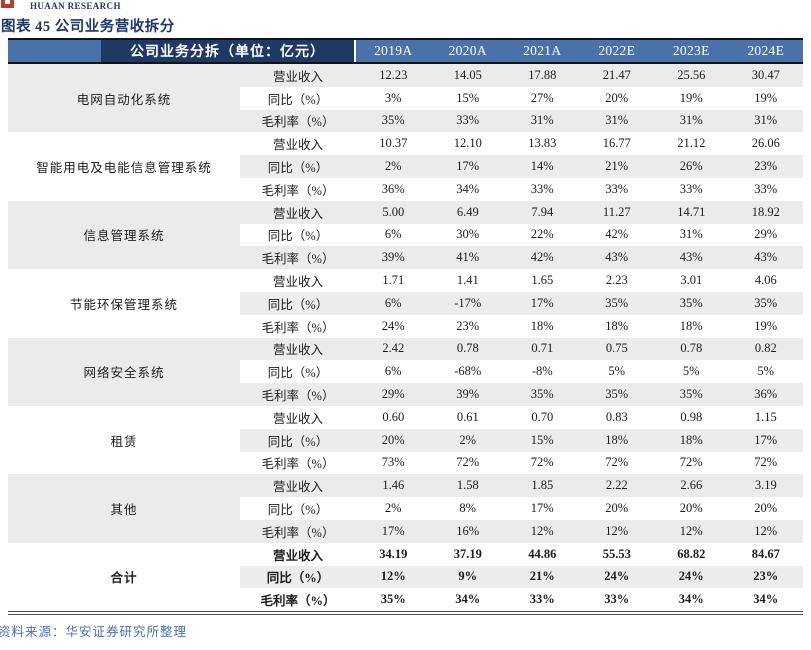 The width and height of the screenshot is (811, 650). What do you see at coordinates (468, 394) in the screenshot?
I see `table-value-cell: 39%` at bounding box center [468, 394].